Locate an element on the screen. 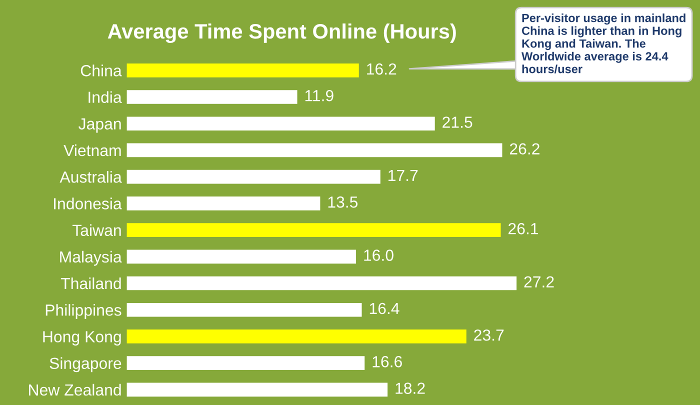  y-tick-label: Singapore is located at coordinates (86, 364).